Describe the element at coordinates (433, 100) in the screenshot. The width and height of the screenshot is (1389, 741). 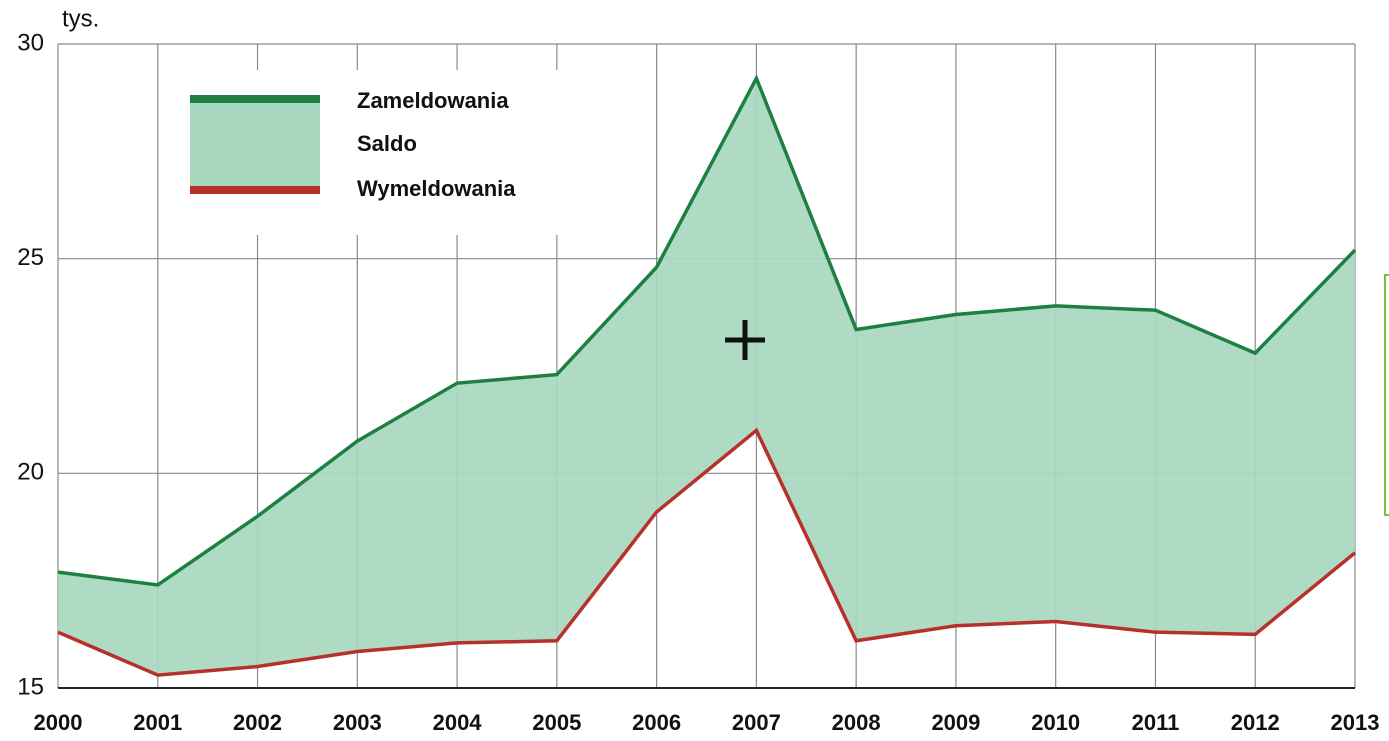
I see `legend-label: Zameldowania` at that location.